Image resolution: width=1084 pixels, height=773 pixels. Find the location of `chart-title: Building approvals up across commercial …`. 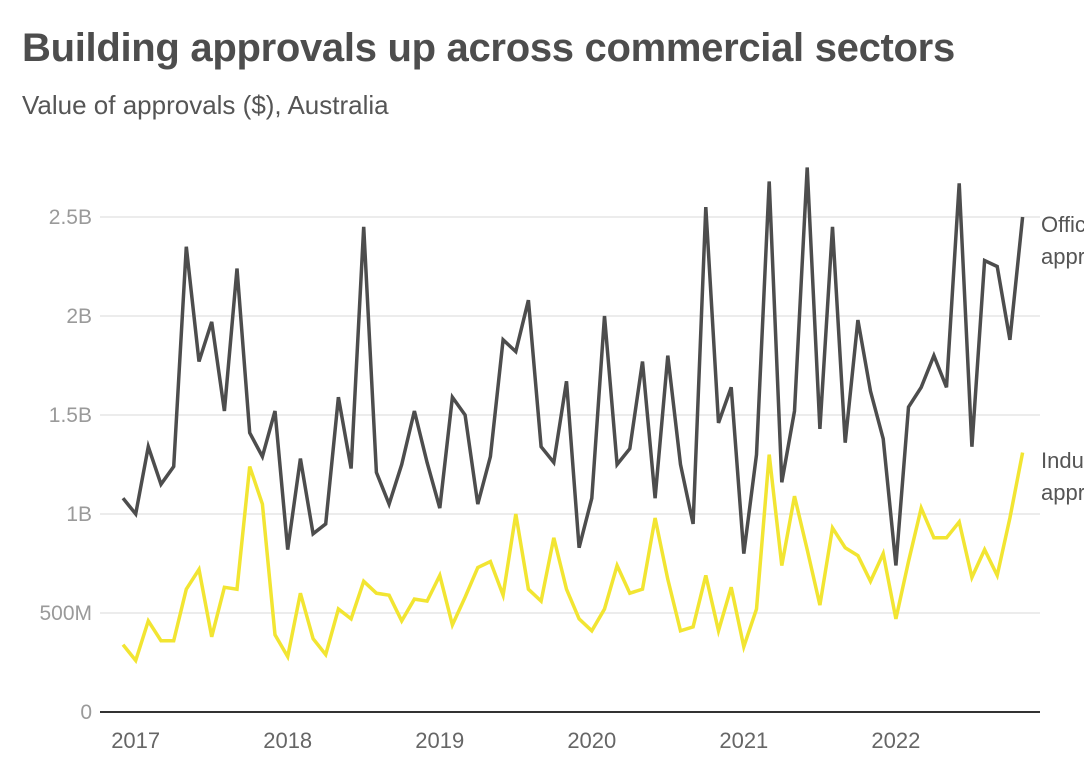

chart-title: Building approvals up across commercial … is located at coordinates (488, 48).